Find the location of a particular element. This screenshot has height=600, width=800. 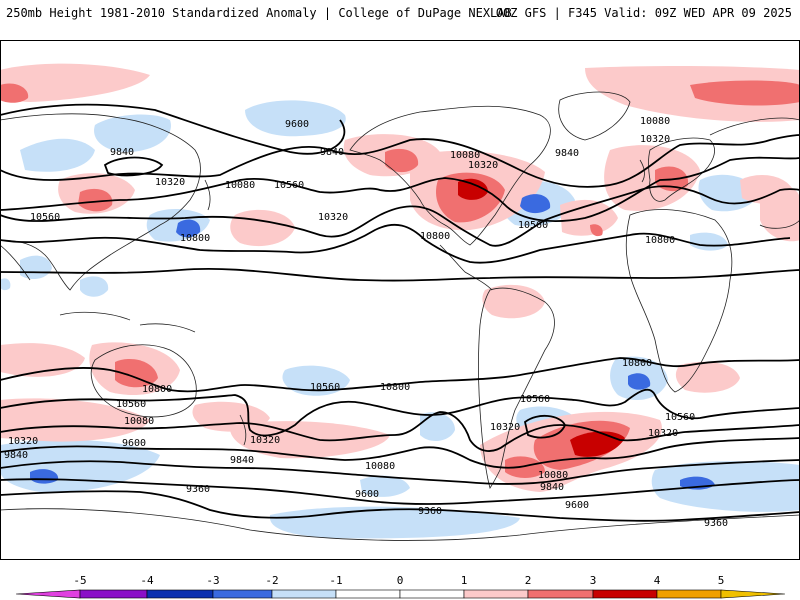

contour-10080-nh is located at coordinates (400, 189).